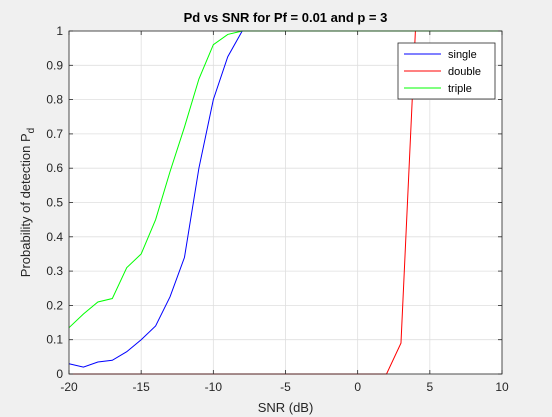 The width and height of the screenshot is (552, 417). I want to click on y-axis-label: Probability of detection Pd, so click(27, 202).